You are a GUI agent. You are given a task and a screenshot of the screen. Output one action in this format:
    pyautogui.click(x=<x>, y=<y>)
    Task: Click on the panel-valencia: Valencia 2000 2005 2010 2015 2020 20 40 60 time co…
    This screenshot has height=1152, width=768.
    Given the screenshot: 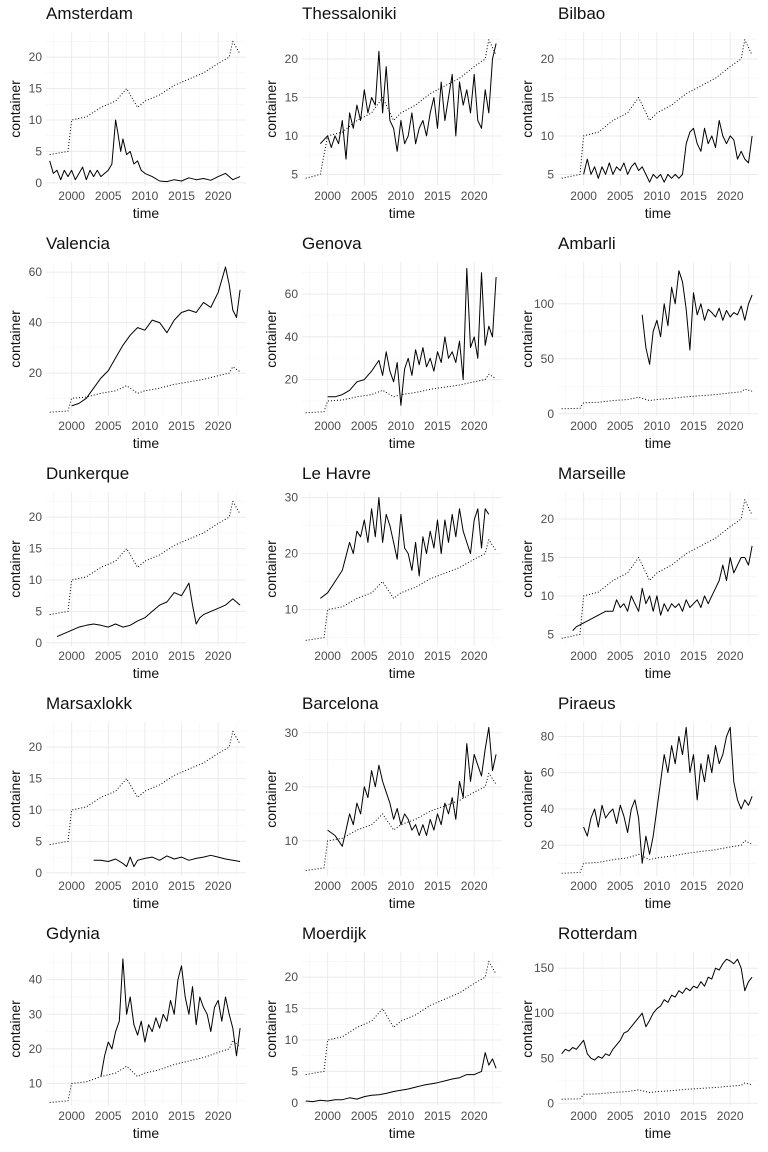 What is the action you would take?
    pyautogui.click(x=128, y=345)
    